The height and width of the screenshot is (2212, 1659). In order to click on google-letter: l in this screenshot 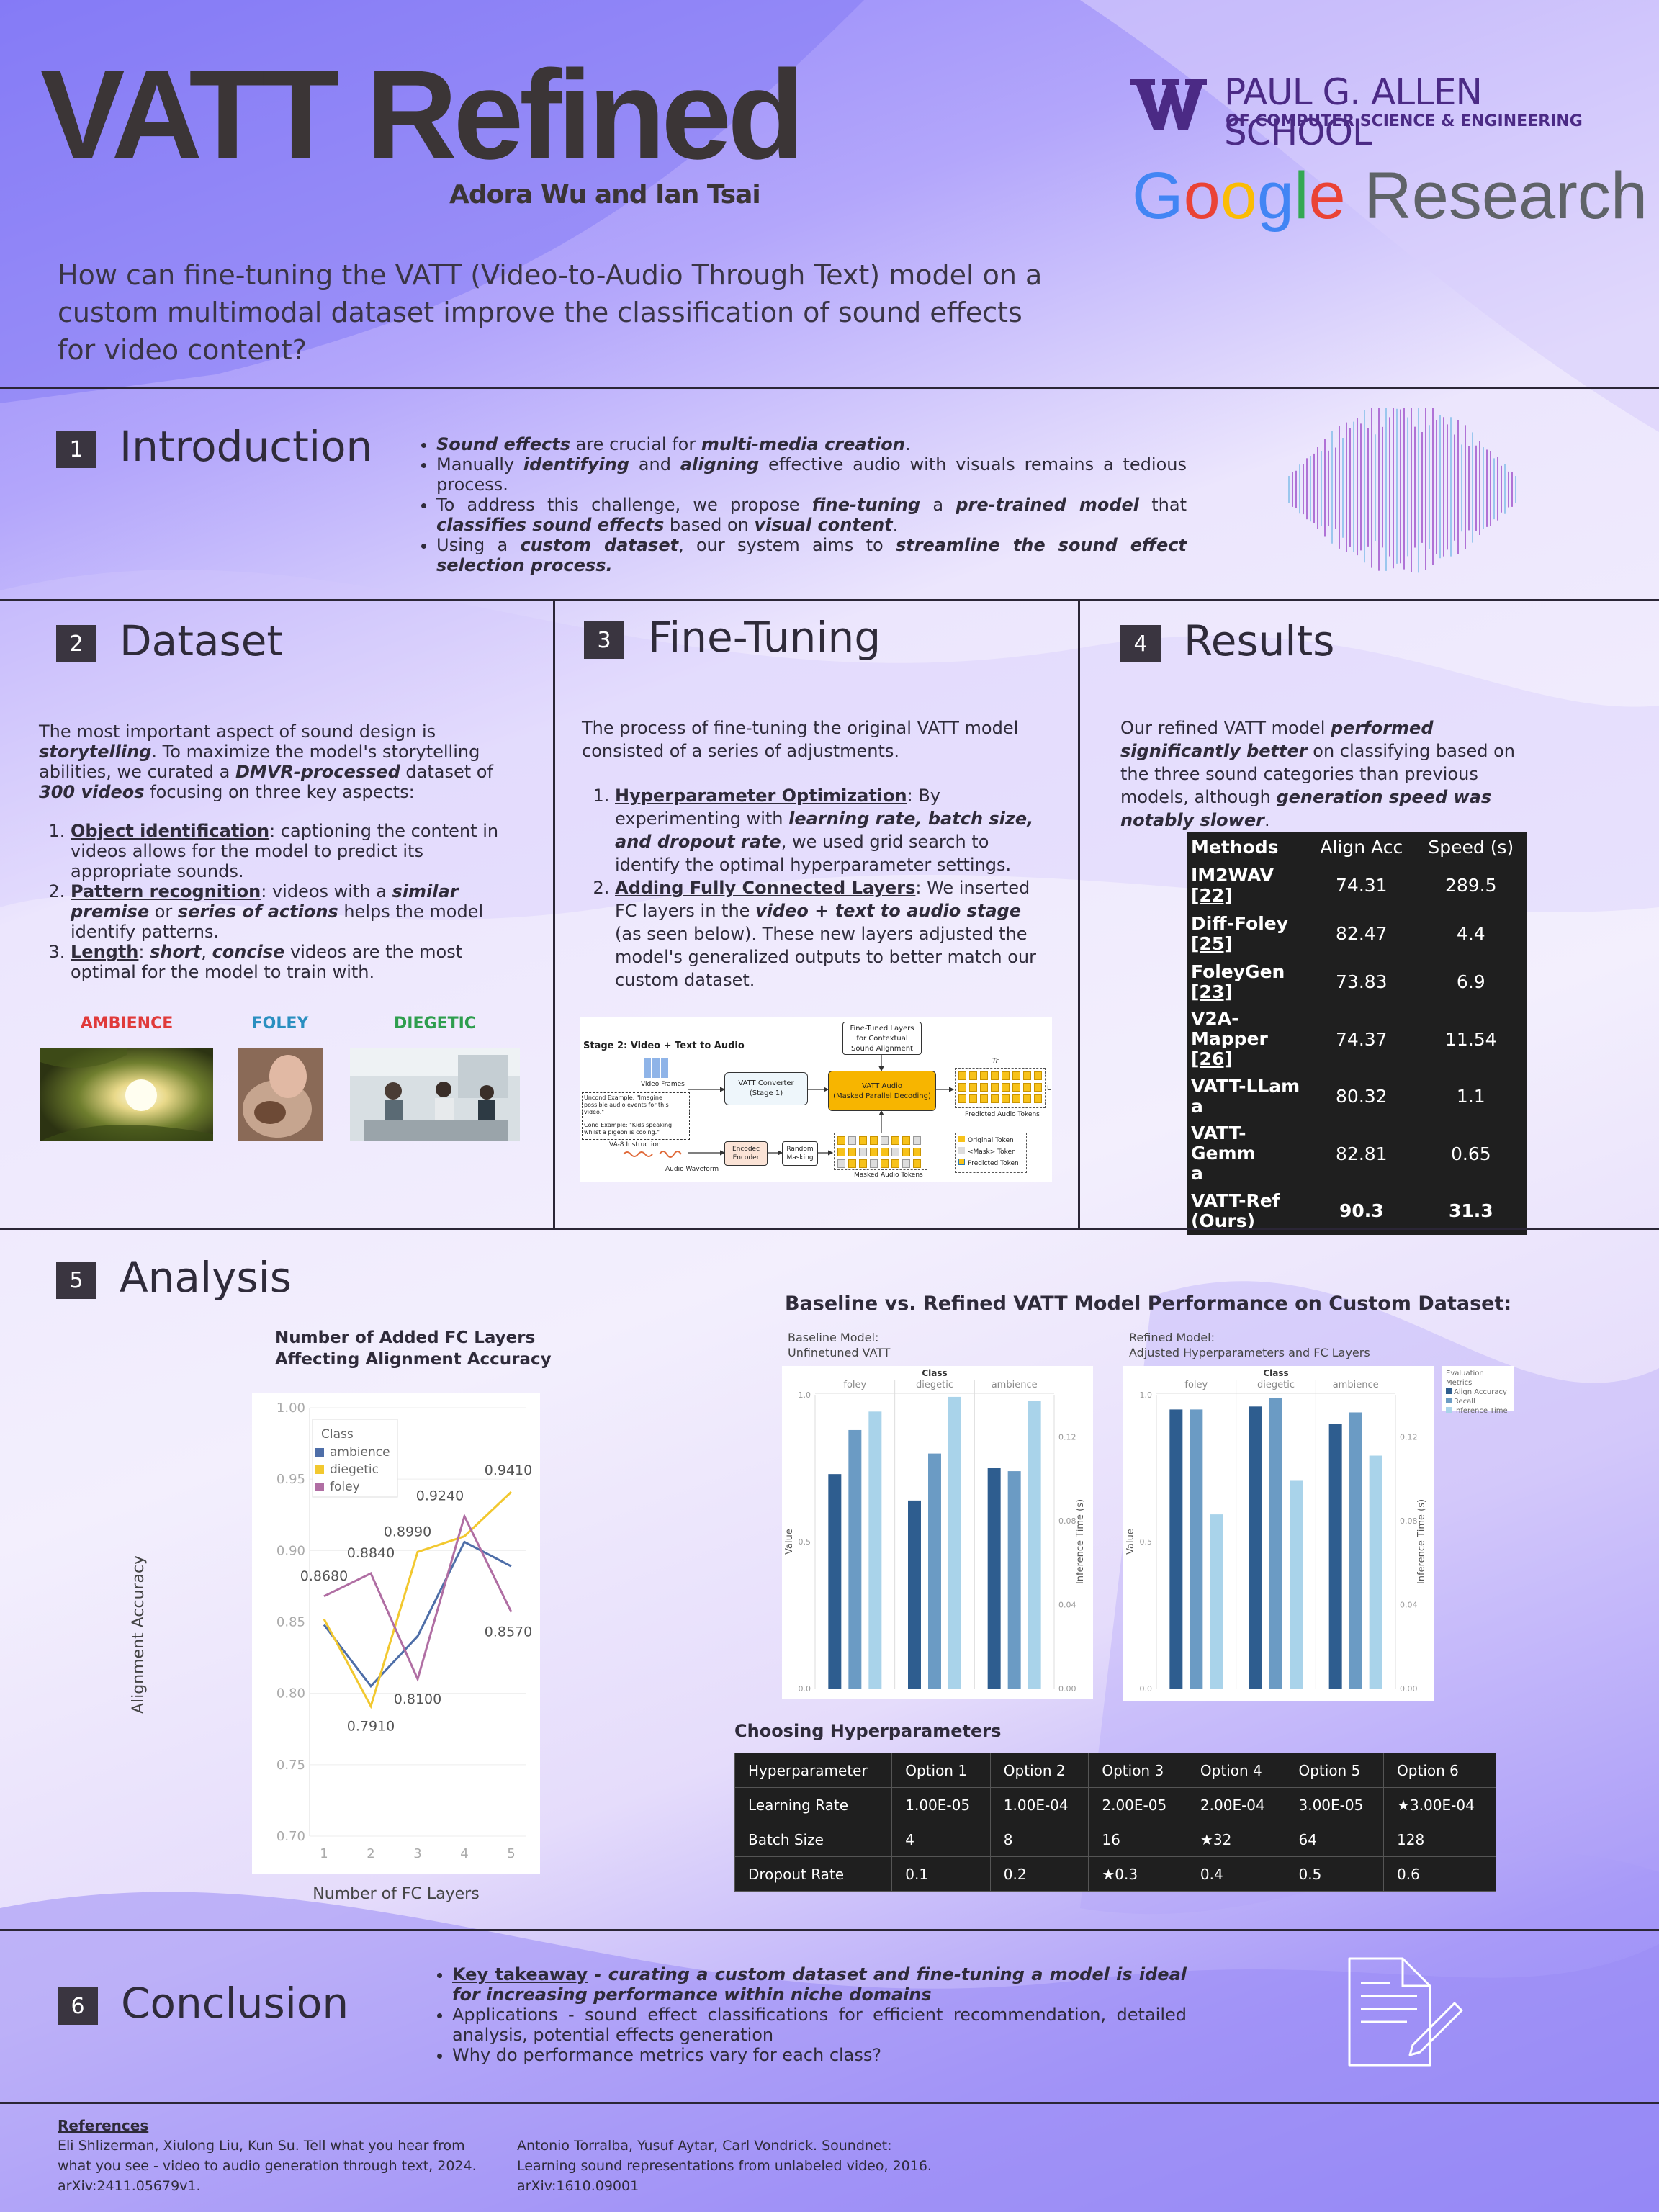, I will do `click(1301, 196)`.